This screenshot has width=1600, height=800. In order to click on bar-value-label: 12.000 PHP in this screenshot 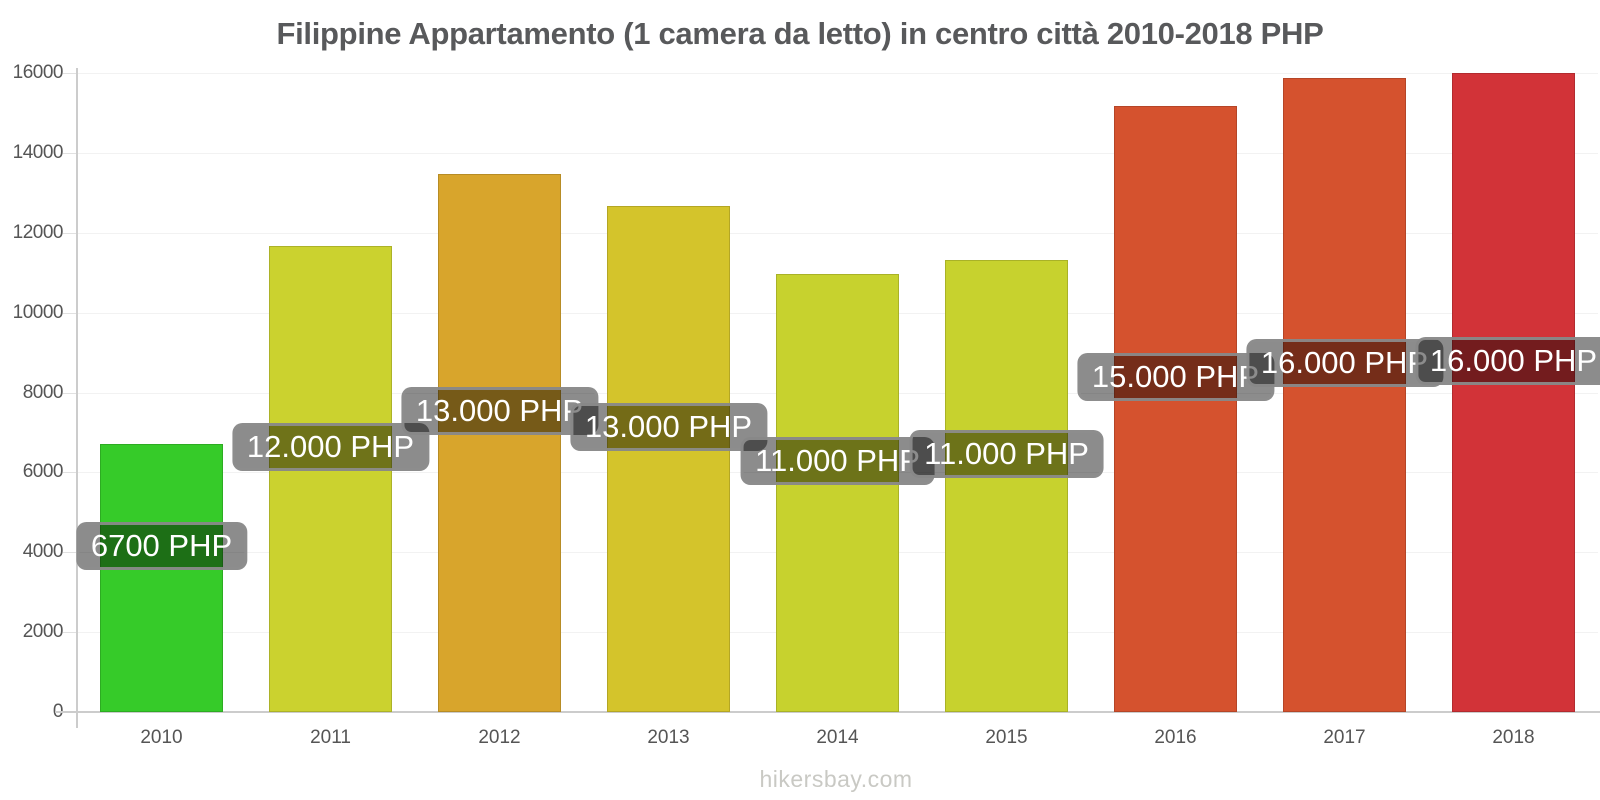, I will do `click(330, 446)`.